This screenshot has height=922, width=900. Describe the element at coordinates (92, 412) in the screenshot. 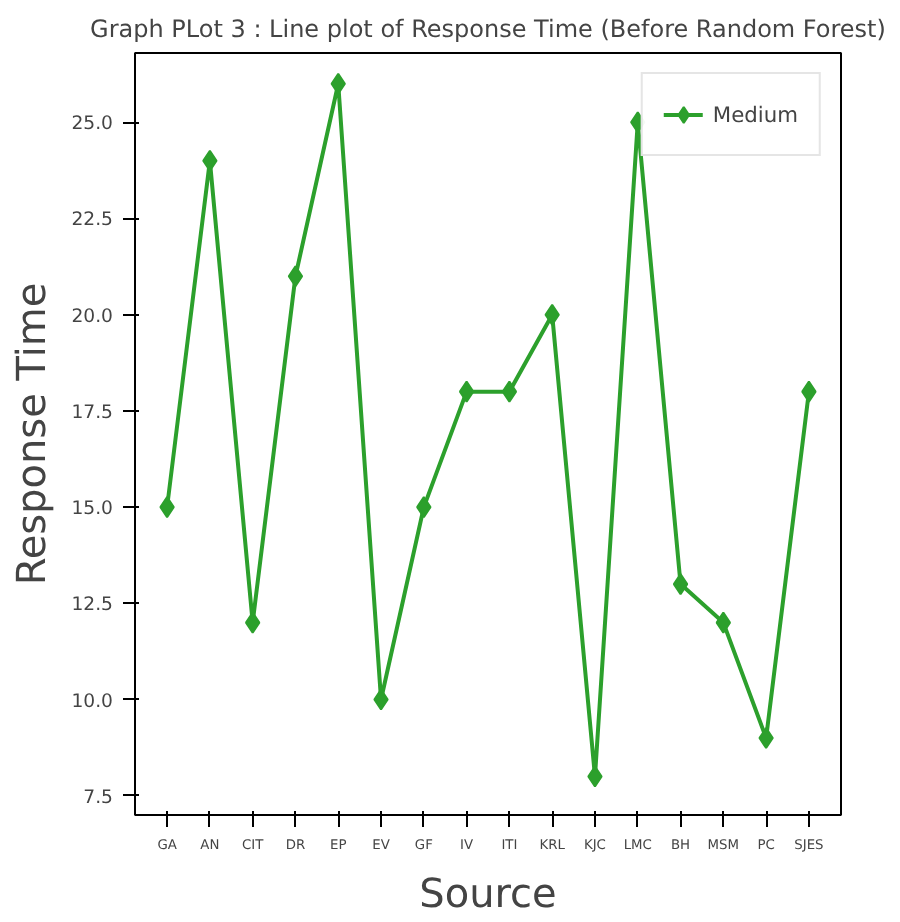

I see `y-tick-label: 17.5` at that location.